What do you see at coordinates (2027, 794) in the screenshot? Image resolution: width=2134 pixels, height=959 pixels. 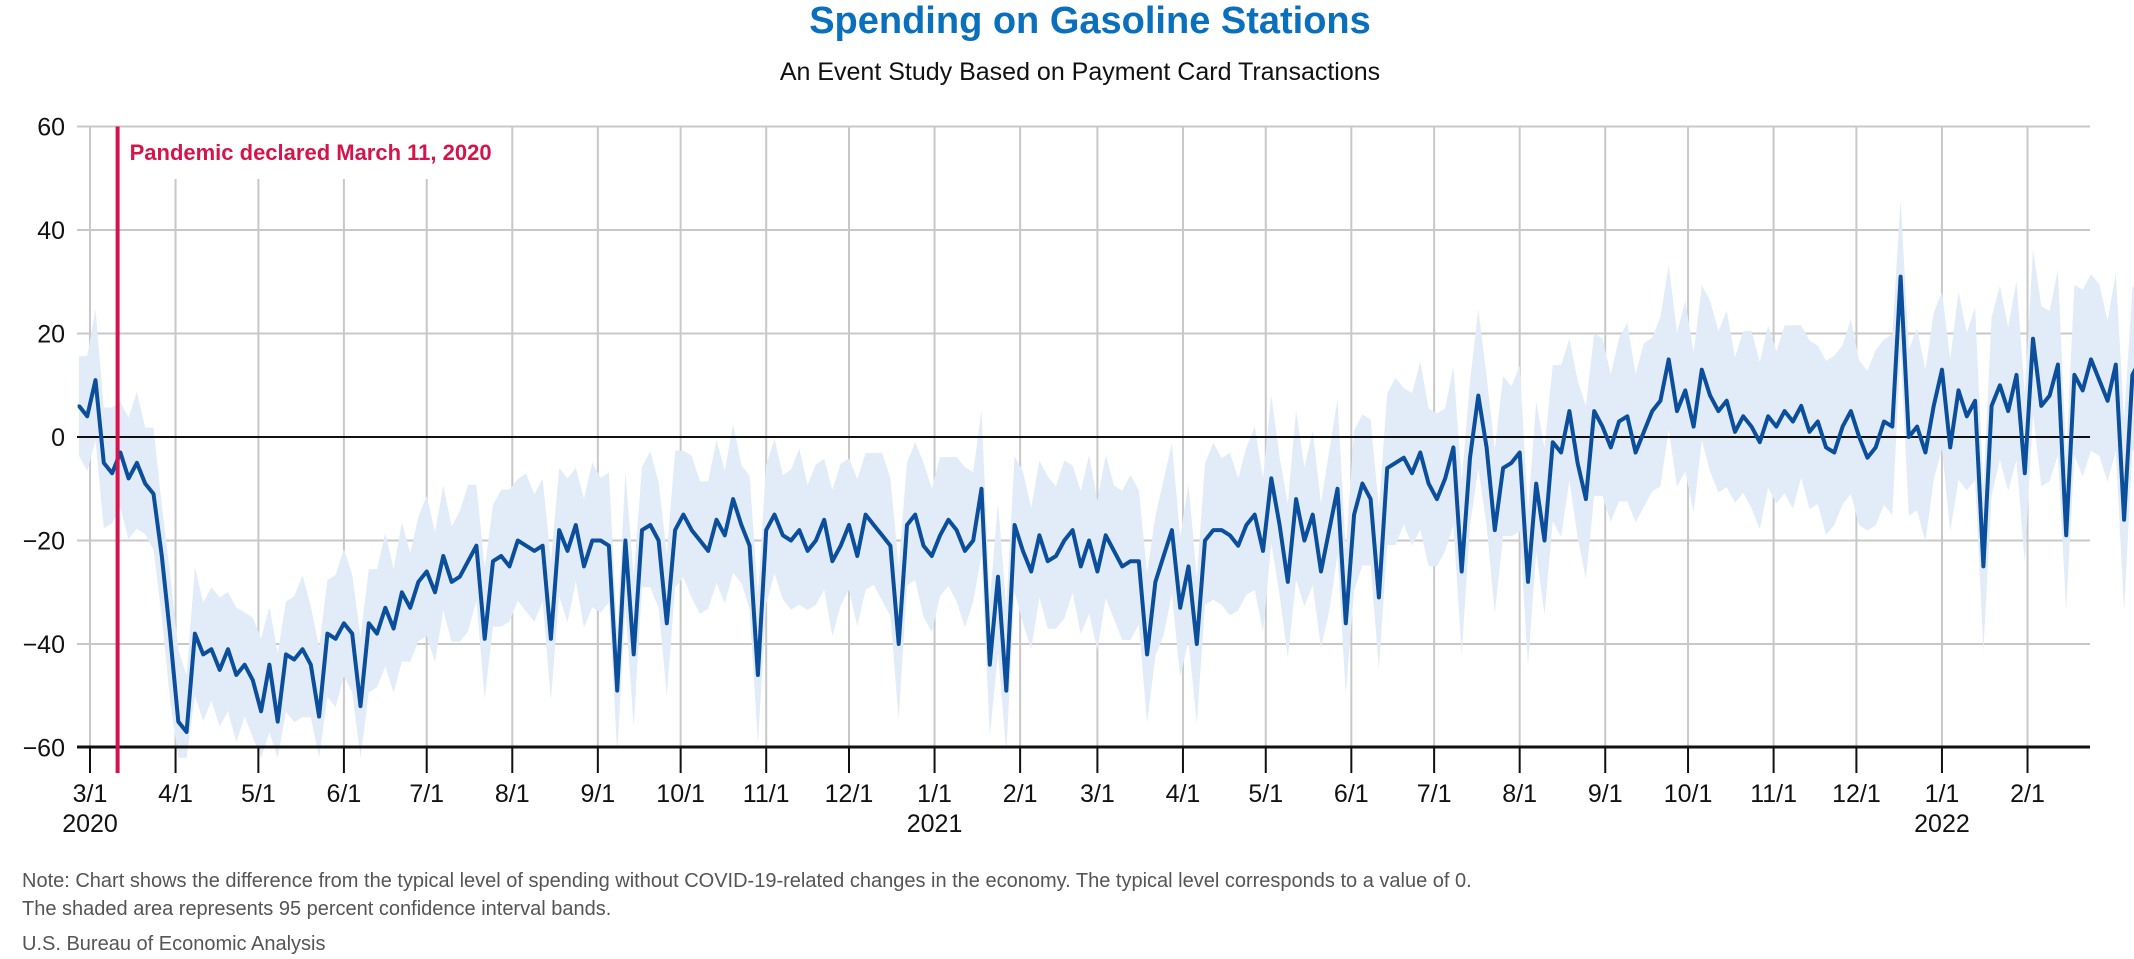 I see `x-tick-label: 2/1` at bounding box center [2027, 794].